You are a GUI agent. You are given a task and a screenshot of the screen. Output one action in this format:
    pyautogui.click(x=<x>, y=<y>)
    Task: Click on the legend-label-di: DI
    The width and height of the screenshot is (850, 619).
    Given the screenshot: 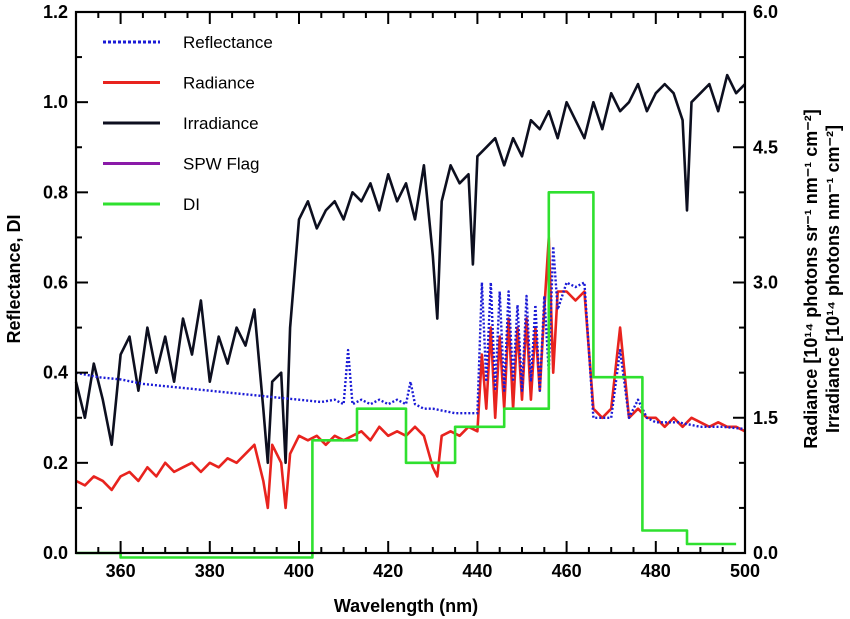 What is the action you would take?
    pyautogui.click(x=191, y=204)
    